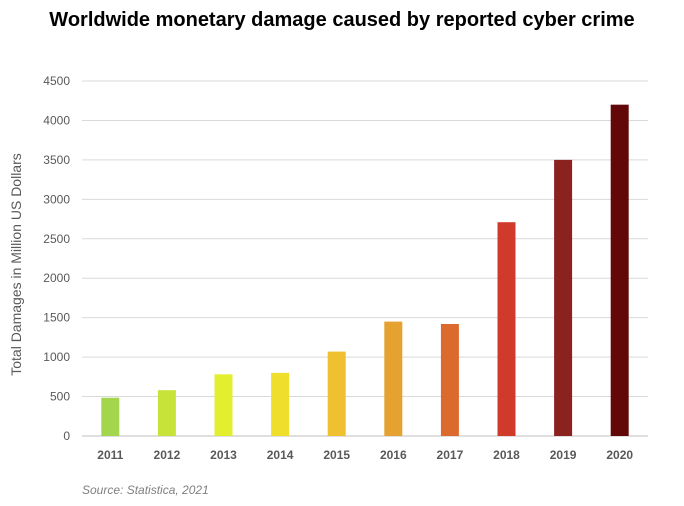 The image size is (684, 506). Describe the element at coordinates (449, 379) in the screenshot. I see `bar-2017` at that location.